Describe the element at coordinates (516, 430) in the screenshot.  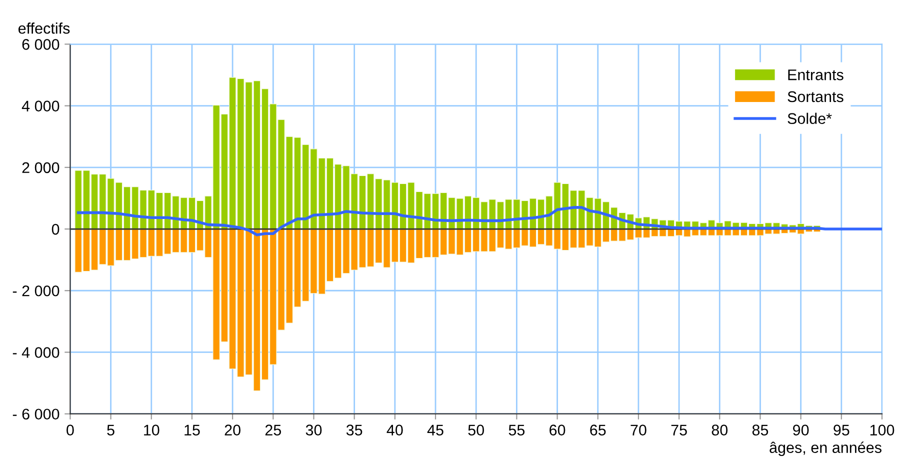
I see `x-tick-label: 55` at that location.